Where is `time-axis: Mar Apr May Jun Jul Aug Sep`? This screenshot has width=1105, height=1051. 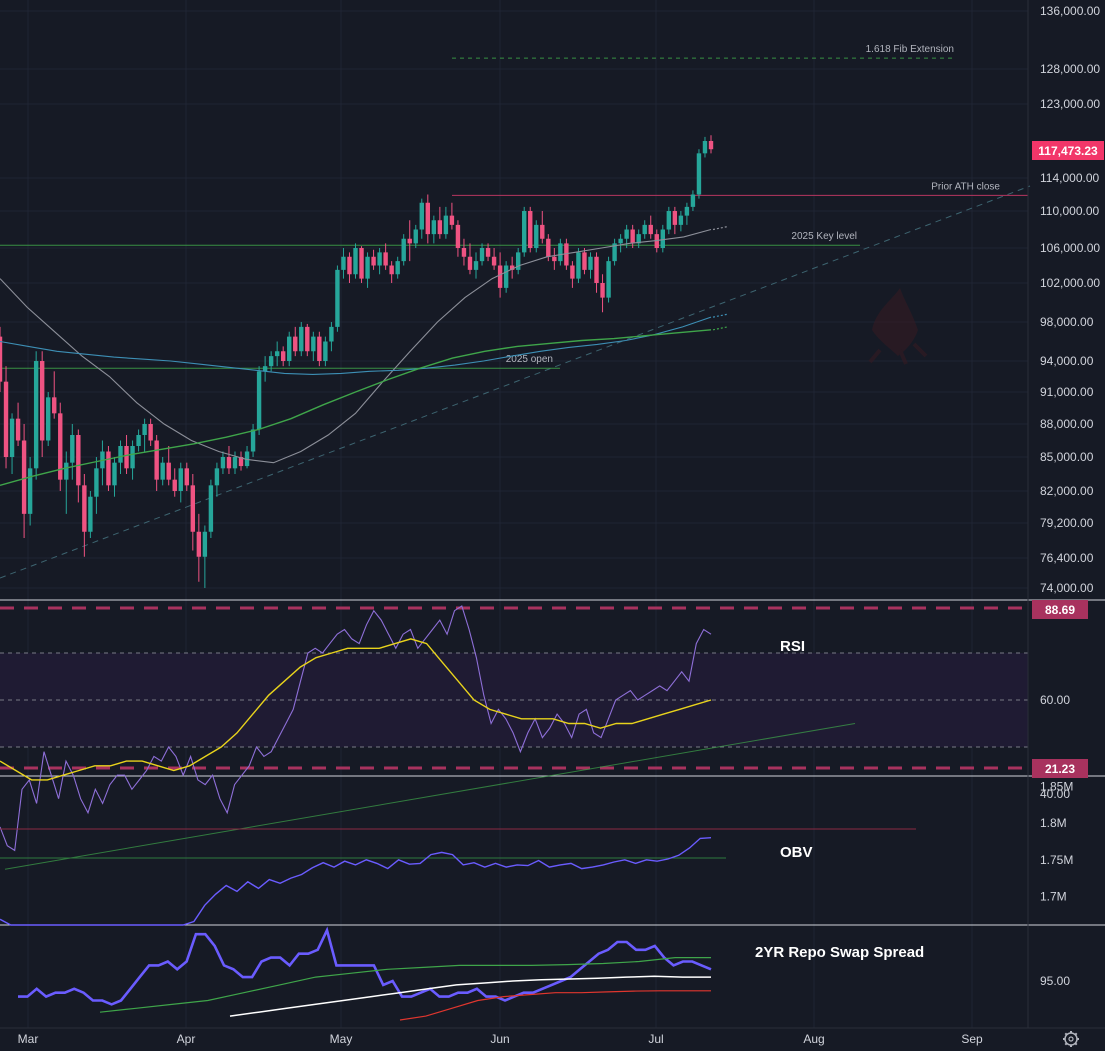
time-axis: Mar Apr May Jun Jul Aug Sep is located at coordinates (500, 1039).